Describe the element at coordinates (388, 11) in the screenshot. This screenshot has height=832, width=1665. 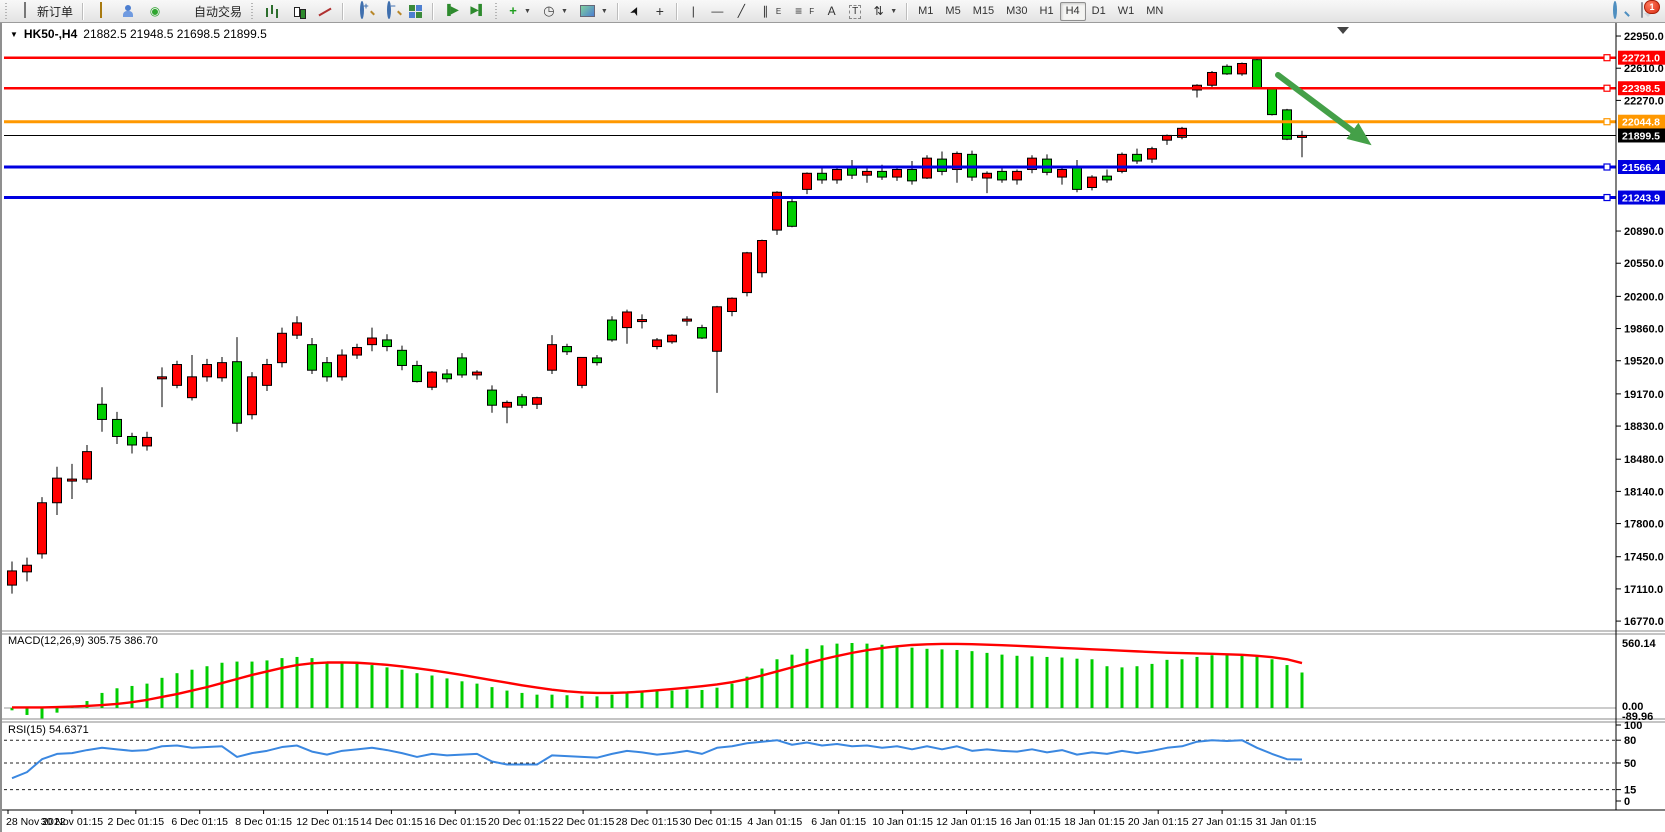
I see `zoom-out-button: −` at that location.